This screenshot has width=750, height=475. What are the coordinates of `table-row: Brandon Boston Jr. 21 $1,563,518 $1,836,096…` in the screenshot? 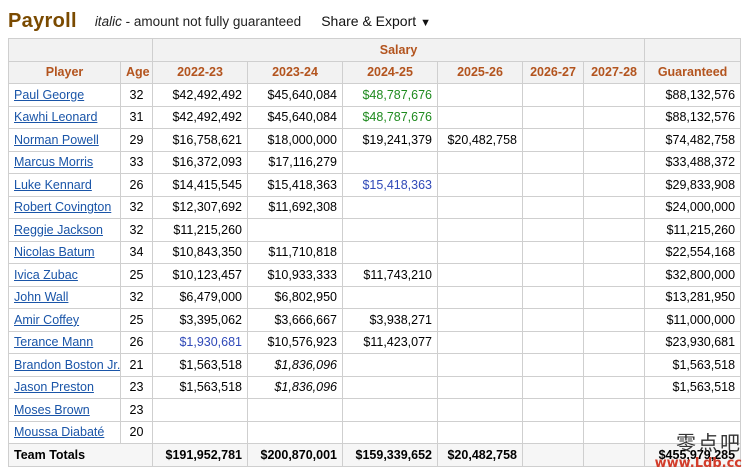 It's located at (375, 365).